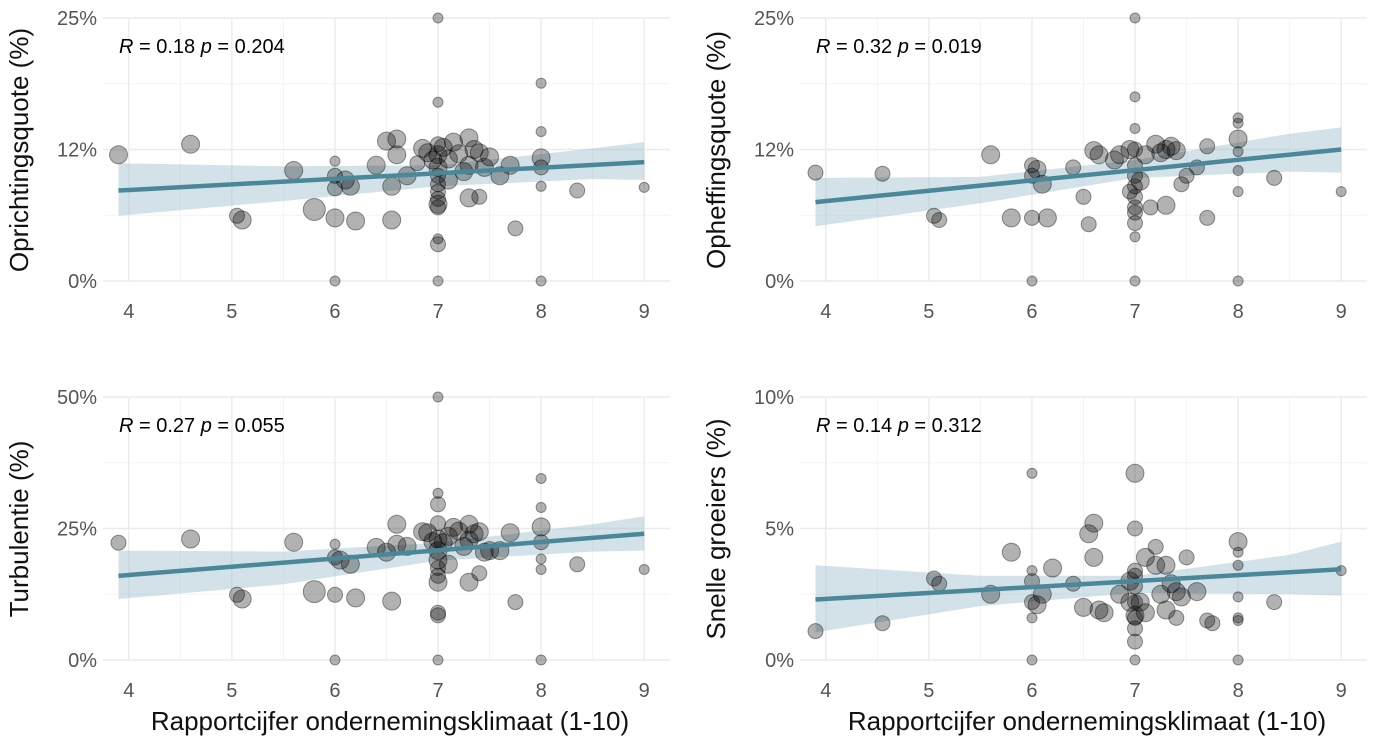 Image resolution: width=1380 pixels, height=736 pixels. Describe the element at coordinates (82, 661) in the screenshot. I see `y-tick-label: 0%` at that location.